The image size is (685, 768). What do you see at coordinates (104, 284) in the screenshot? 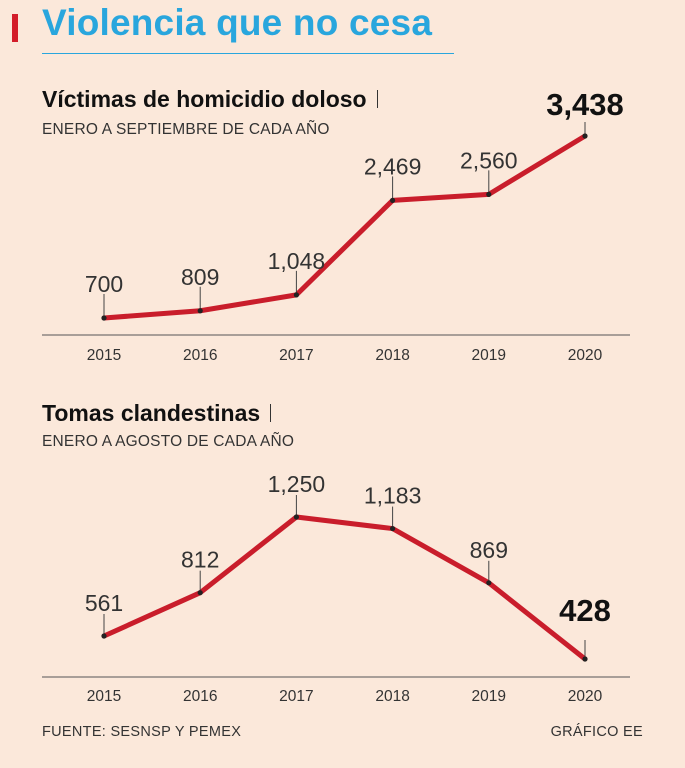
I see `chart1-data-label-2015: 700` at bounding box center [104, 284].